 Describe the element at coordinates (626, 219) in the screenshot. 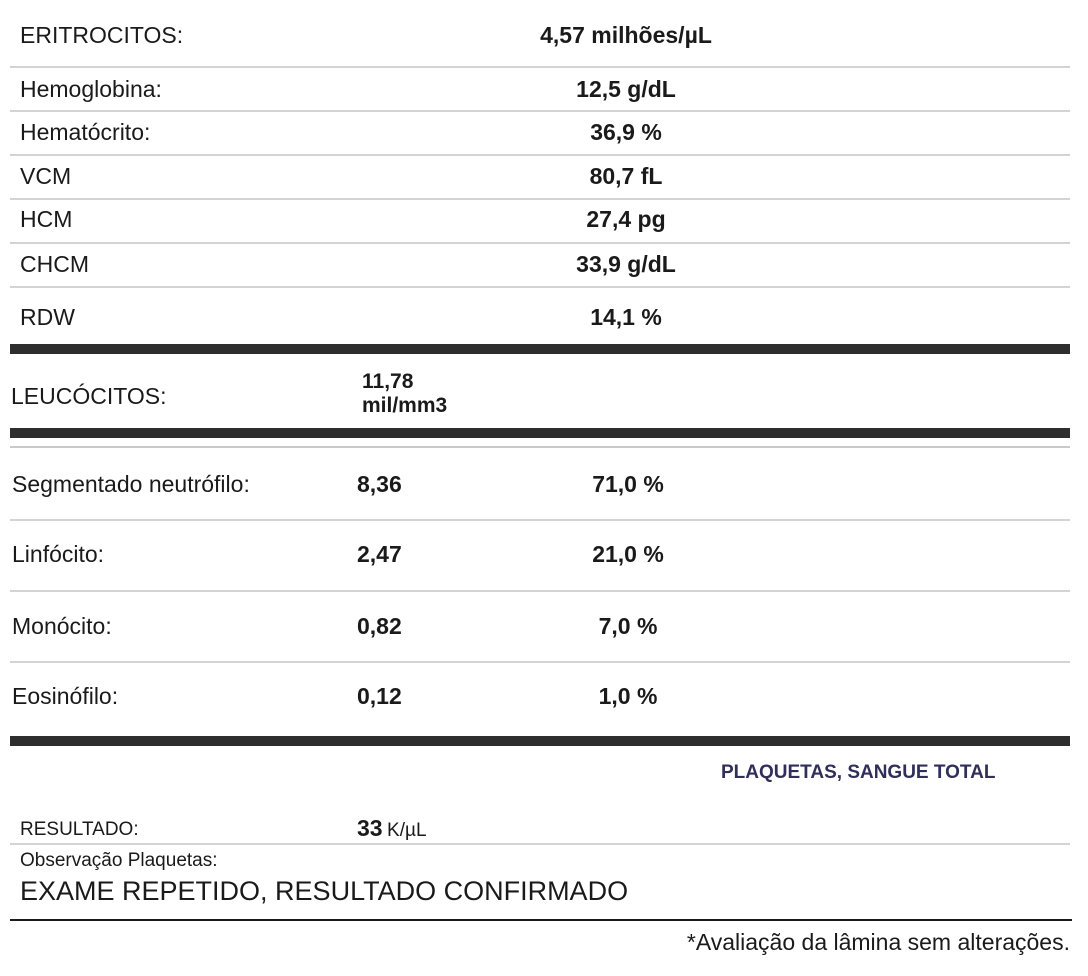

I see `hcm-value: 27,4 pg` at that location.